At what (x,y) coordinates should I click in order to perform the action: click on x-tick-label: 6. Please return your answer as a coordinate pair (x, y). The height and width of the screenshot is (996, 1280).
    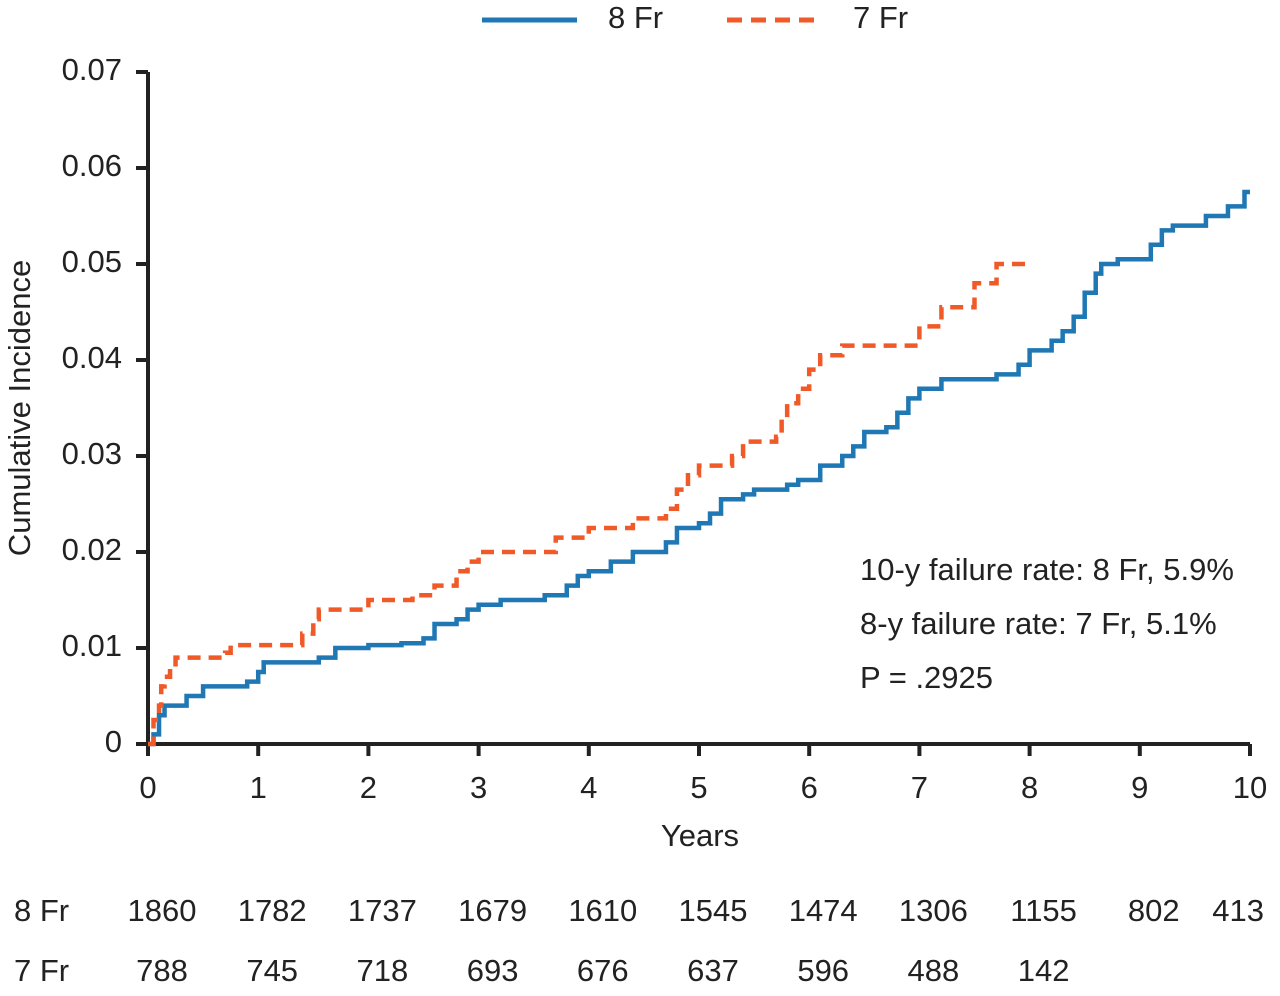
    Looking at the image, I should click on (809, 787).